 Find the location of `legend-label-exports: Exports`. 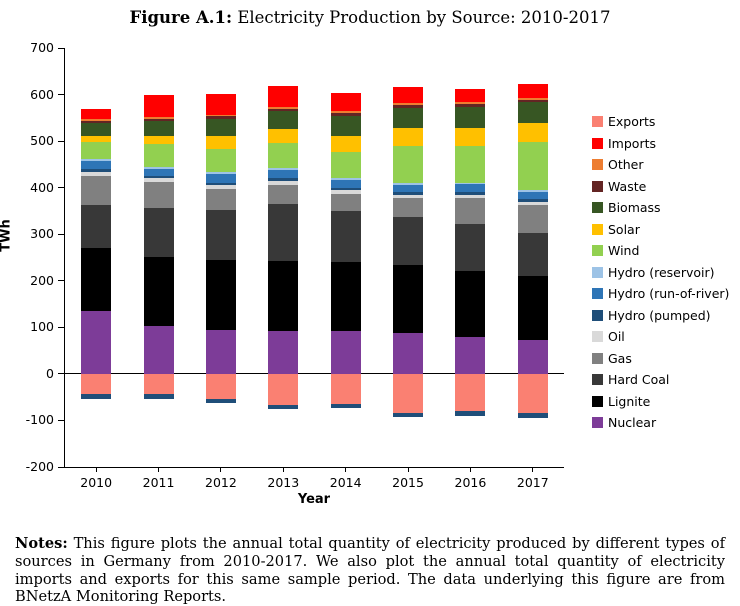

legend-label-exports: Exports is located at coordinates (632, 122).